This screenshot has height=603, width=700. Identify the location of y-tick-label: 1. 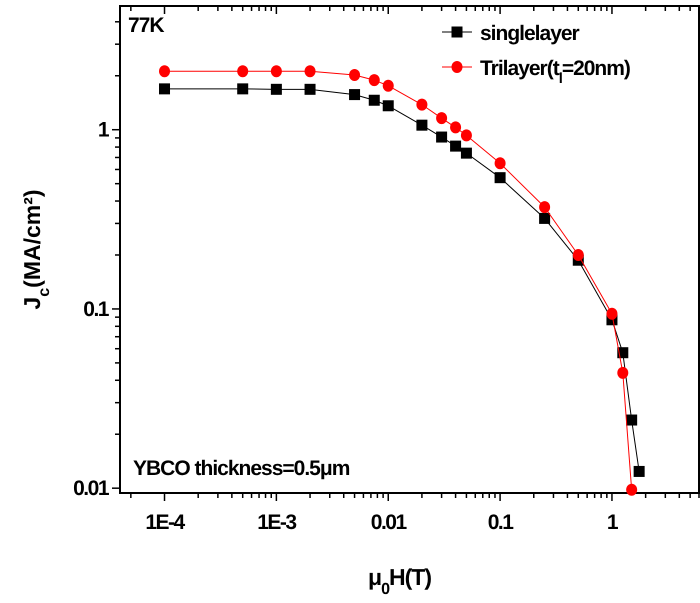
(104, 130).